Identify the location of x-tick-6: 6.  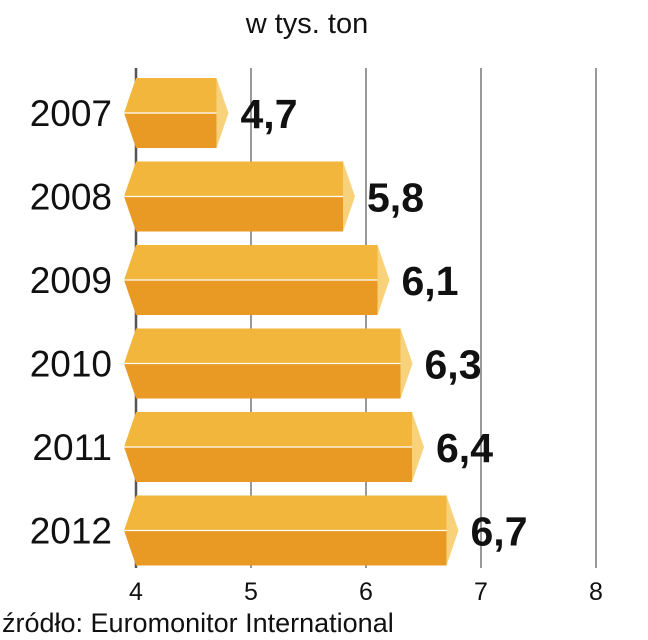
(366, 592).